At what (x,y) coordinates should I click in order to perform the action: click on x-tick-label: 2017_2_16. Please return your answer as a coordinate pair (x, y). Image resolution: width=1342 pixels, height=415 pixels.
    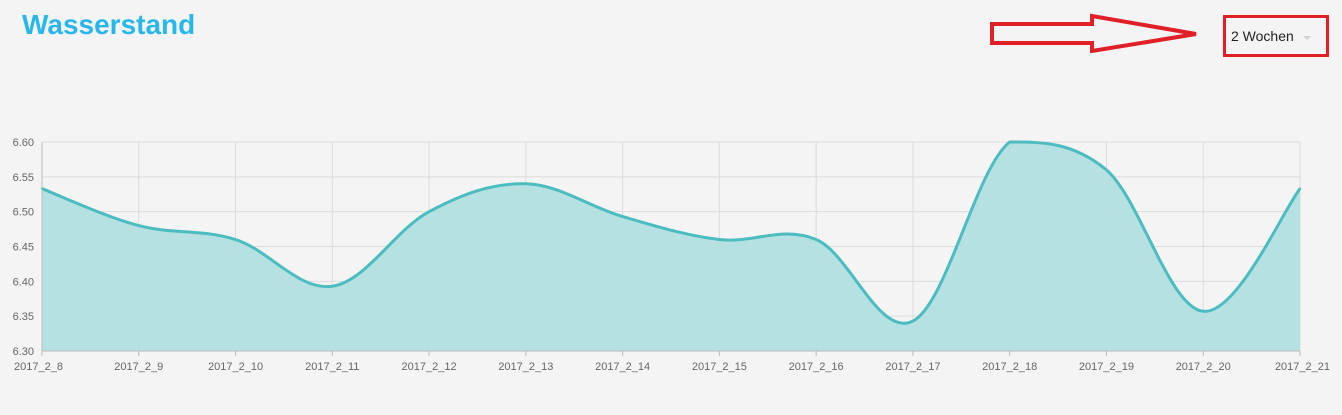
    Looking at the image, I should click on (816, 367).